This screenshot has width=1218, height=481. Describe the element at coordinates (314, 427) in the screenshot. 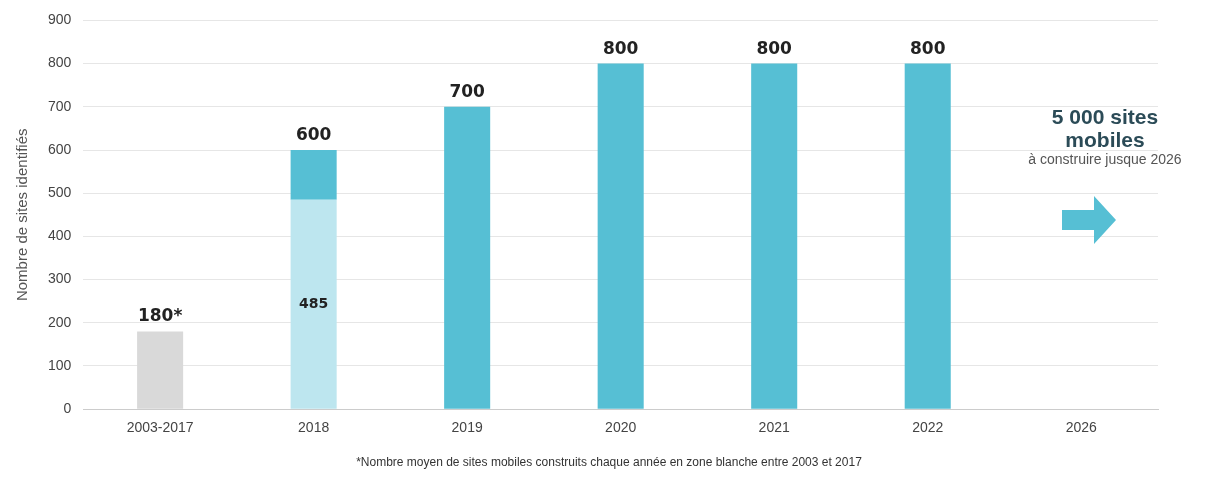

I see `x-tick-label: 2018` at that location.